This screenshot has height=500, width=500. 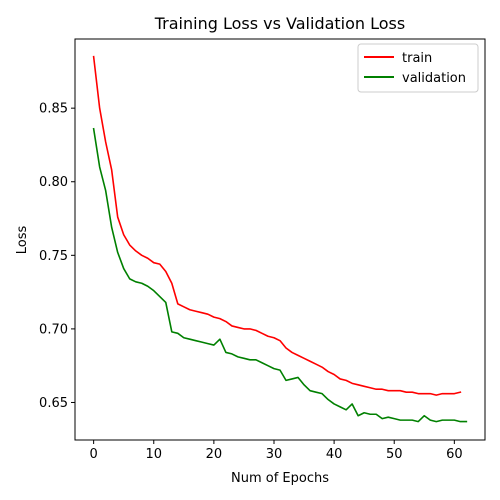 I want to click on legend-label-train: train, so click(x=417, y=58).